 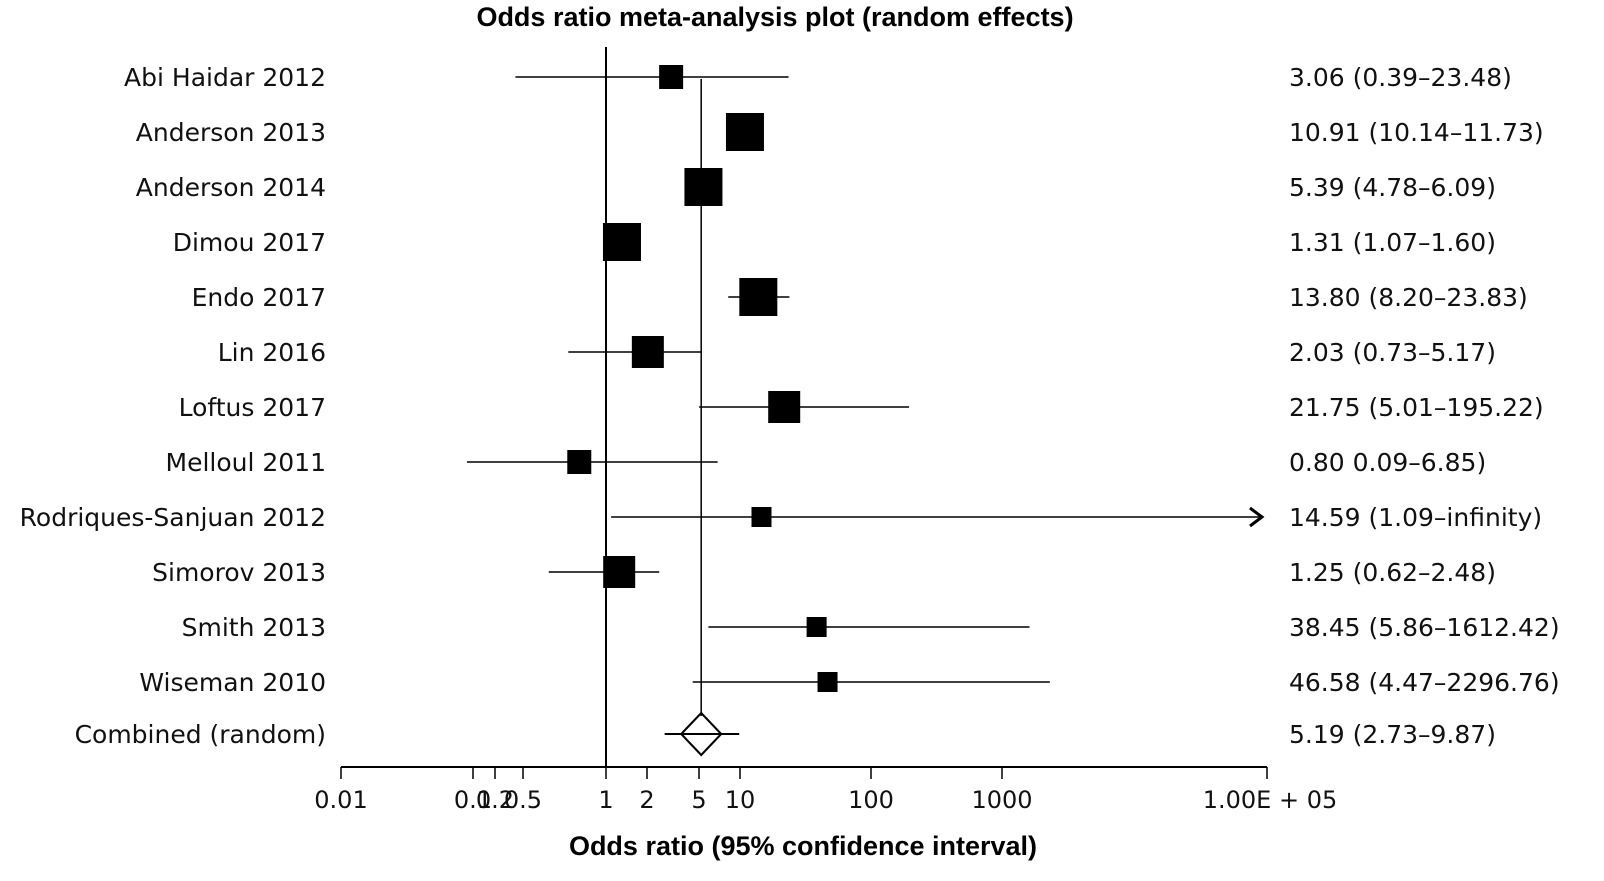 I want to click on estimate-label: 5.39 (4.78–6.09), so click(x=1392, y=187).